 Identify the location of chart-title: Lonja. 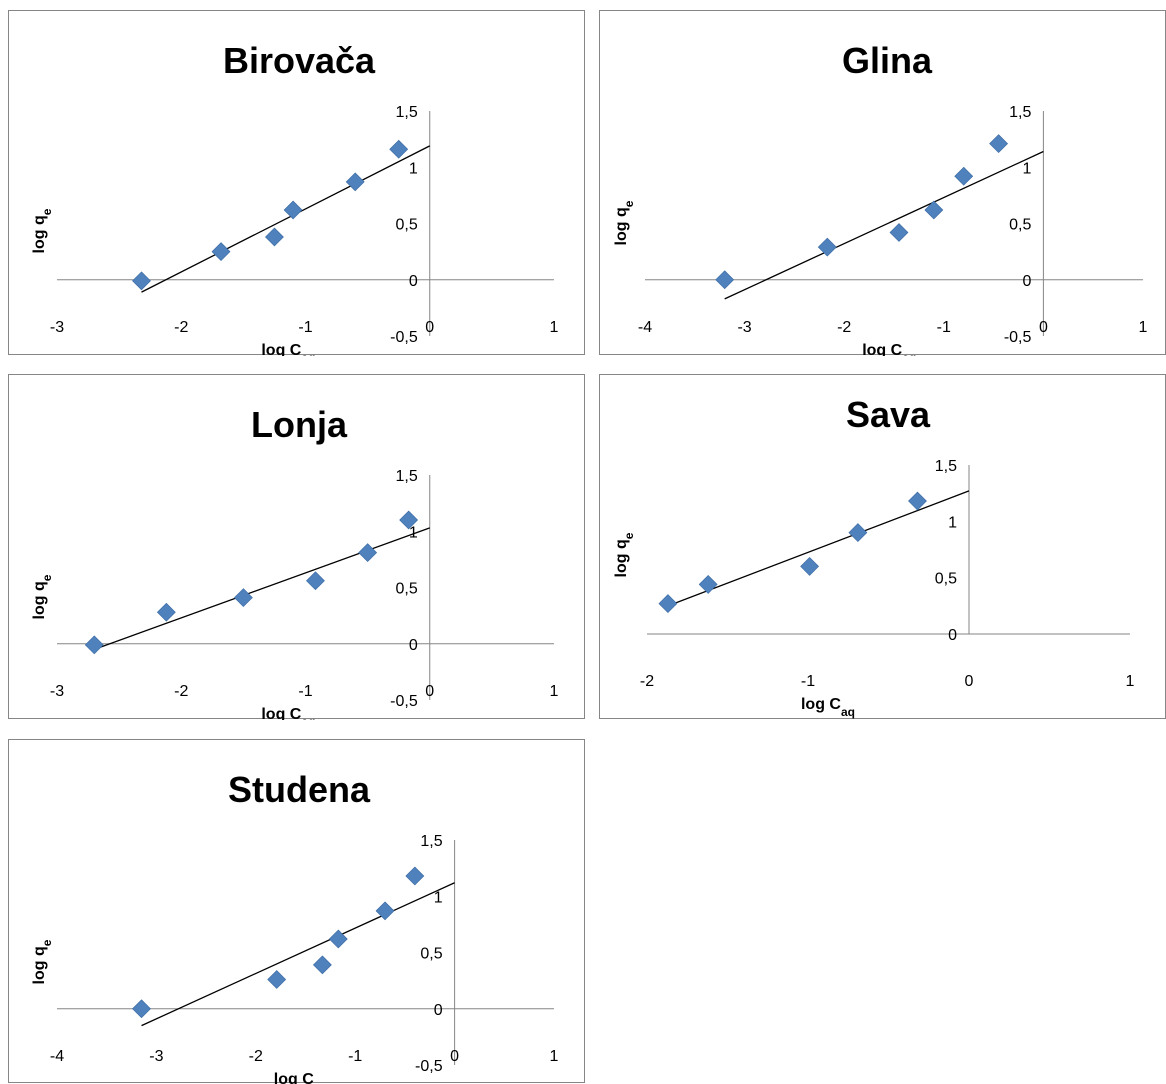
(299, 424).